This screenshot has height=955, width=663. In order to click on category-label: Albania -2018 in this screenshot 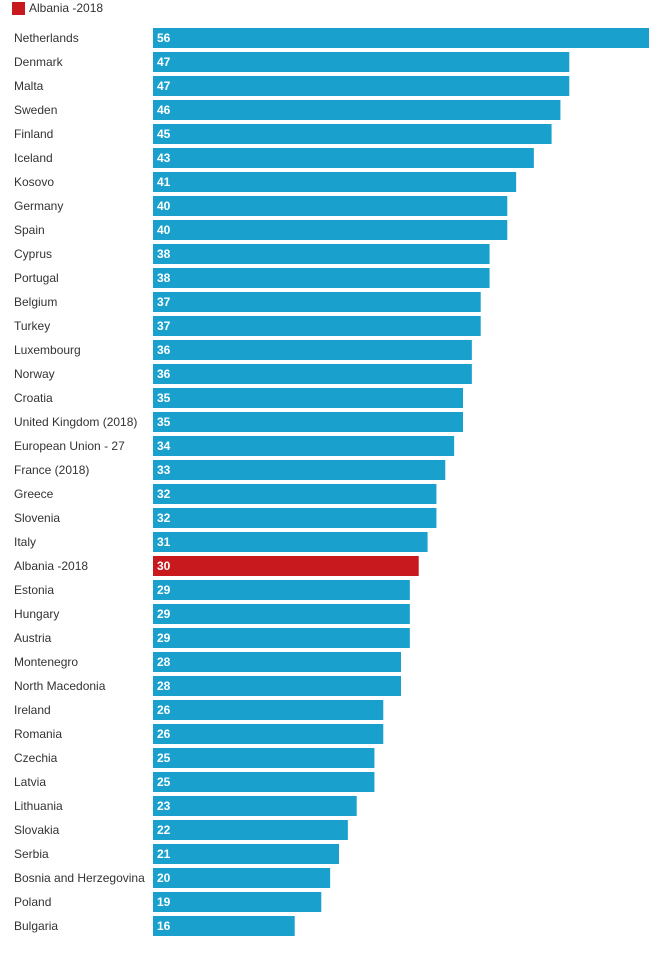, I will do `click(51, 566)`.